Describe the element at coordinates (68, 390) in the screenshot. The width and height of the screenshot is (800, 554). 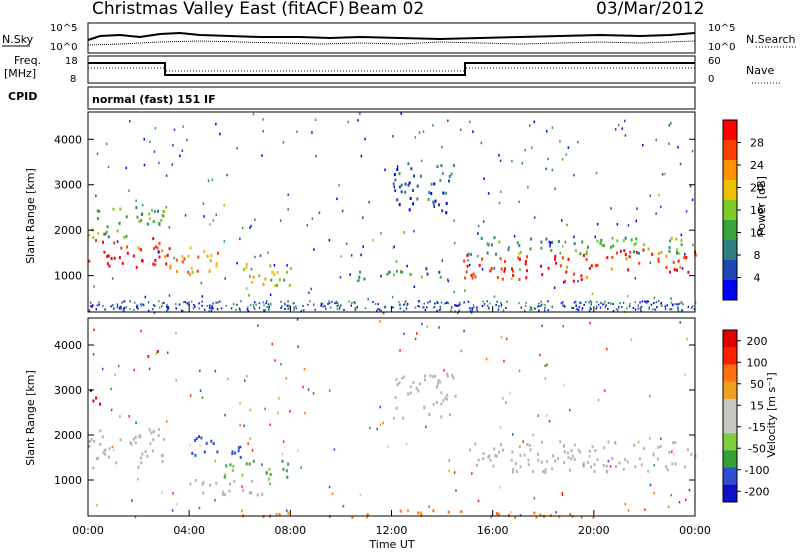
I see `velocity-ytick-label: 3000` at that location.